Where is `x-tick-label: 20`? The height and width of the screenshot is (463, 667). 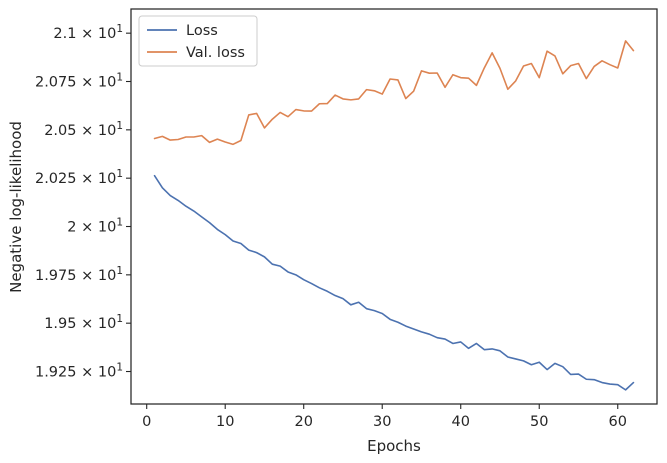 x-tick-label: 20 is located at coordinates (303, 422).